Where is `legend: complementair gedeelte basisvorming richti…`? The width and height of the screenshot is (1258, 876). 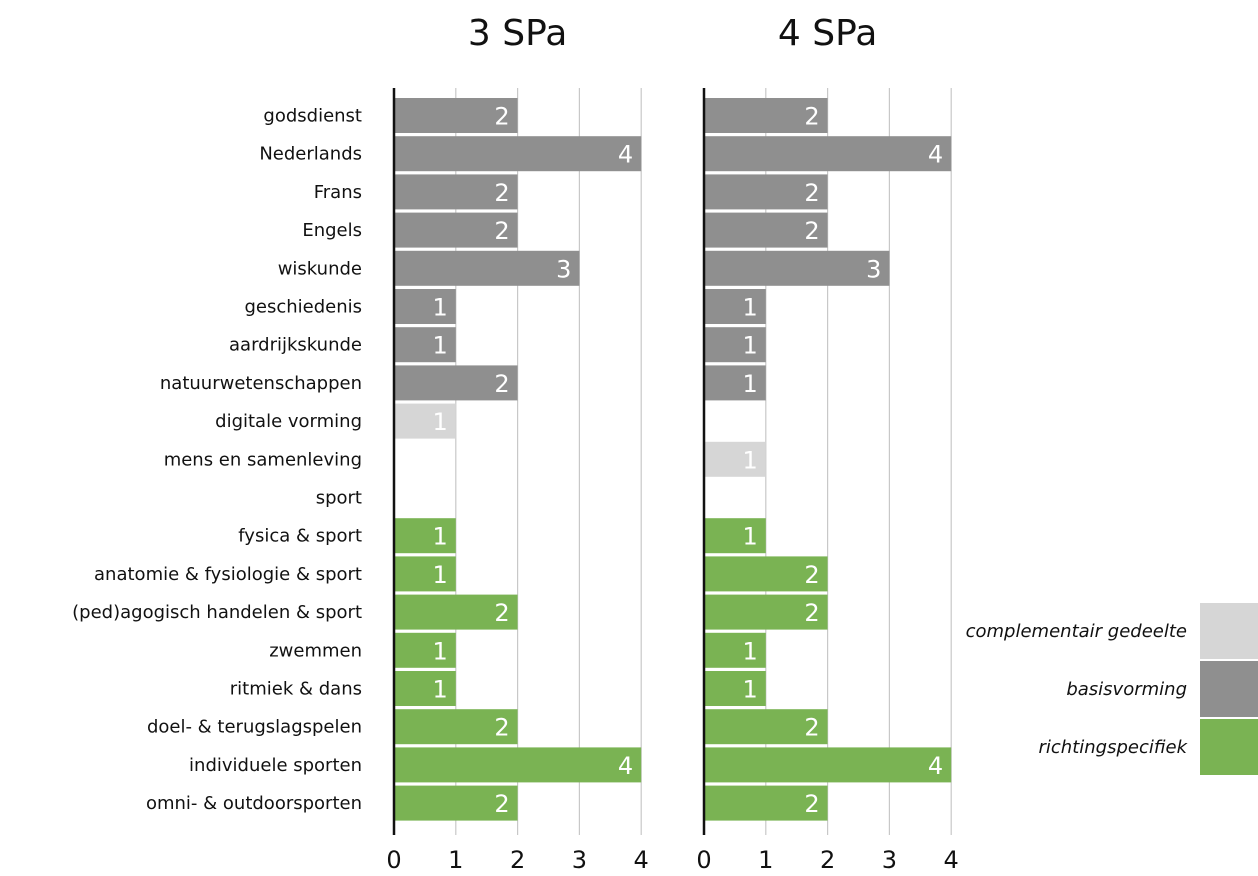 legend: complementair gedeelte basisvorming richti… is located at coordinates (1112, 689).